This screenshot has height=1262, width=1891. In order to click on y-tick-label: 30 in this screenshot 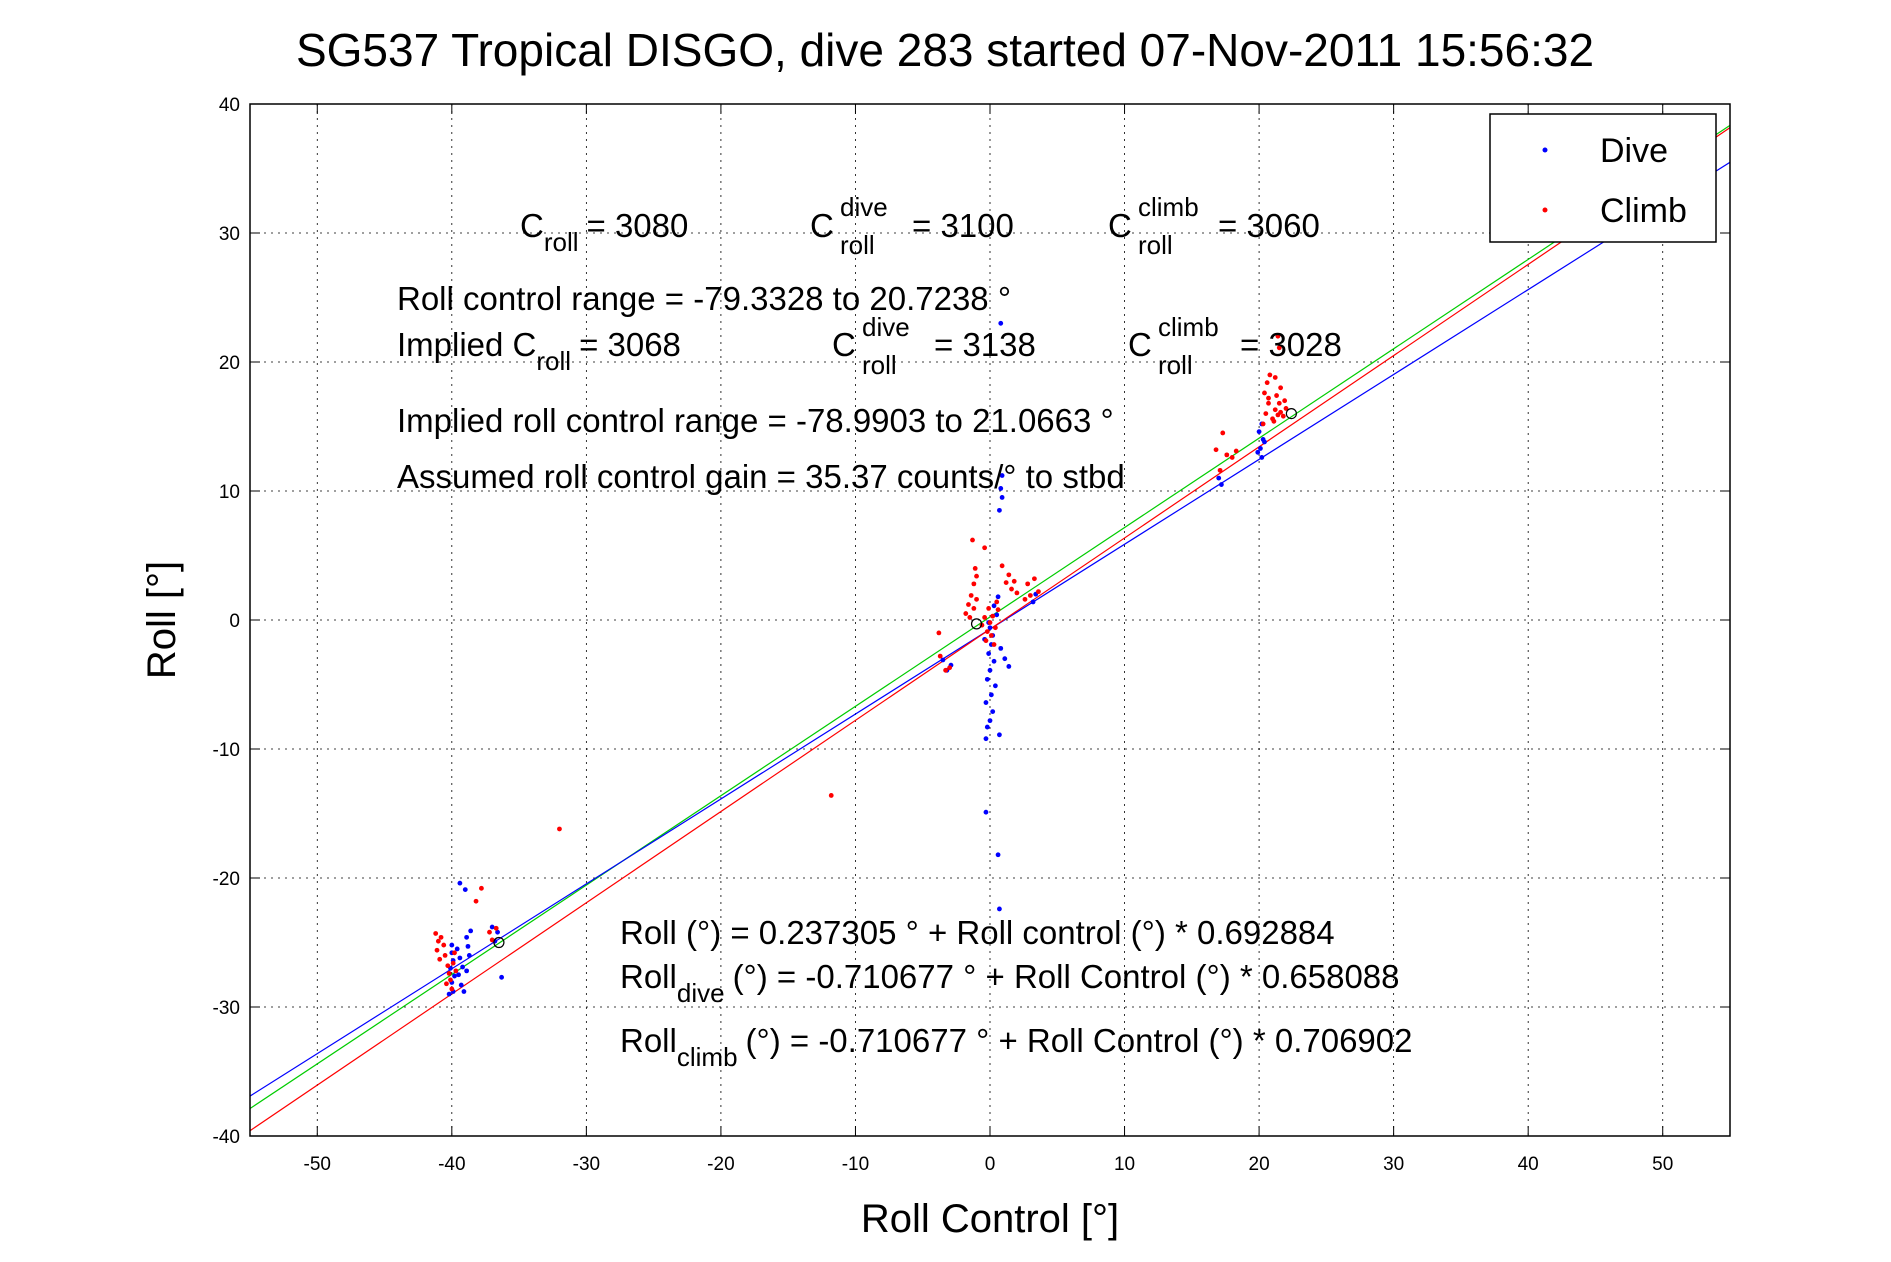, I will do `click(229, 234)`.